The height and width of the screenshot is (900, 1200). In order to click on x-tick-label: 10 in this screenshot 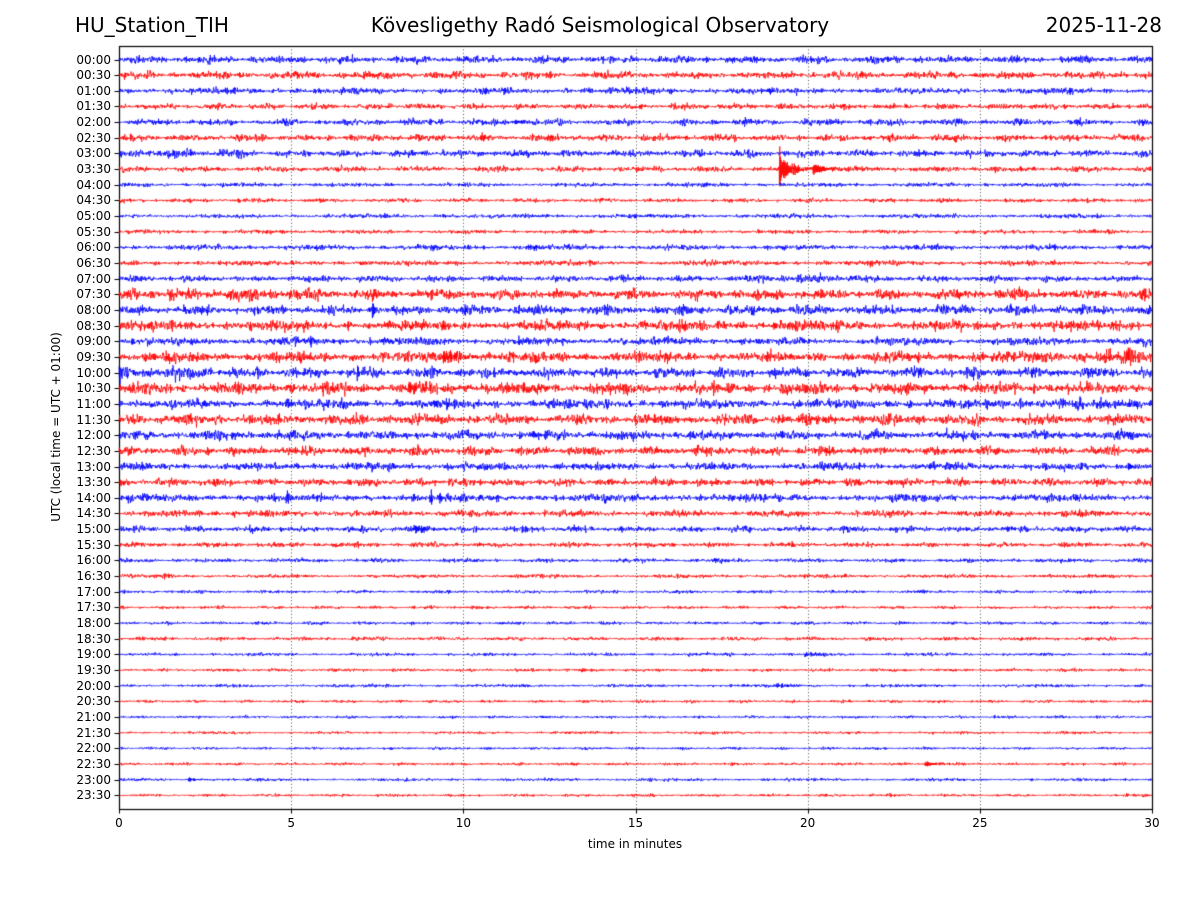, I will do `click(463, 823)`.